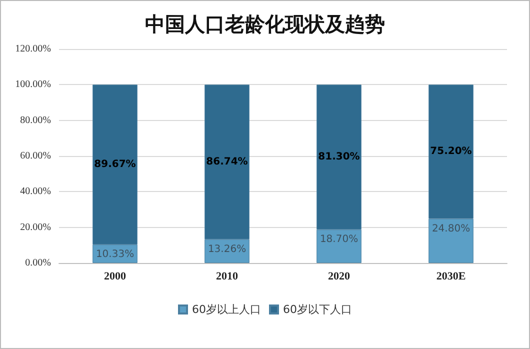 The height and width of the screenshot is (349, 530). What do you see at coordinates (33, 84) in the screenshot?
I see `y-tick-label: 100.00%` at bounding box center [33, 84].